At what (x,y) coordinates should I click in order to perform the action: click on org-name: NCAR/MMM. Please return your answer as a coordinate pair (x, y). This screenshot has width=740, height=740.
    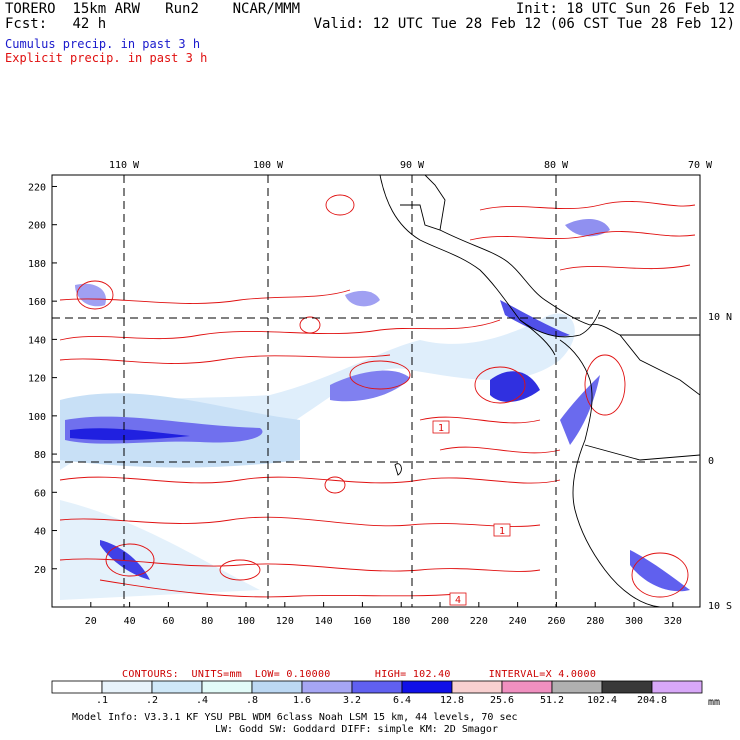
    Looking at the image, I should click on (266, 9).